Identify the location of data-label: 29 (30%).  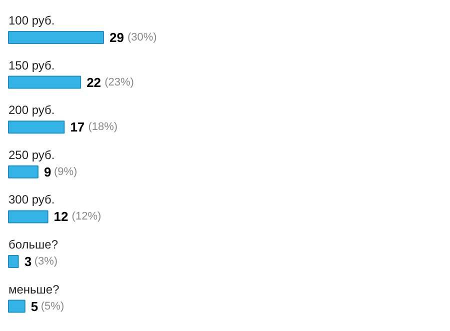
(133, 37).